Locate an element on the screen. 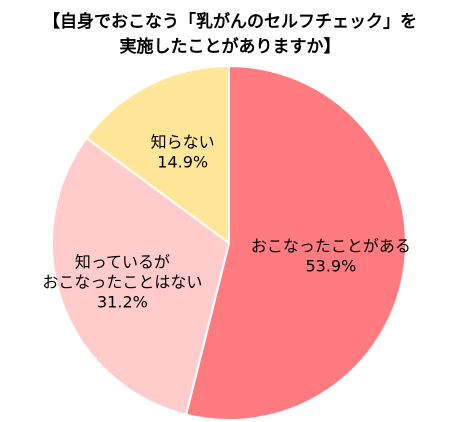  slice-label-2-line-1: 知っているが is located at coordinates (122, 261).